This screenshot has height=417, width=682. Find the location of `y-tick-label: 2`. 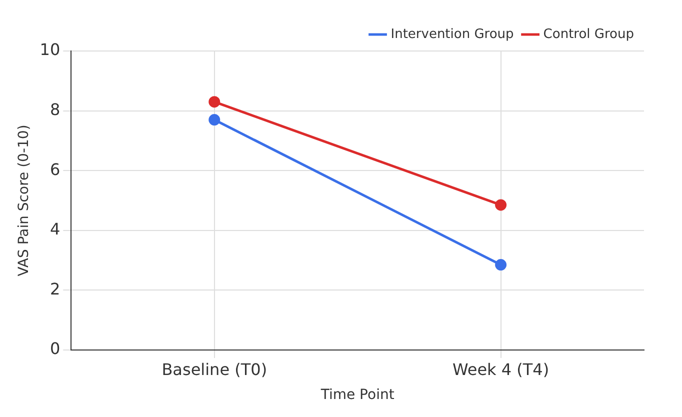

y-tick-label: 2 is located at coordinates (55, 288).